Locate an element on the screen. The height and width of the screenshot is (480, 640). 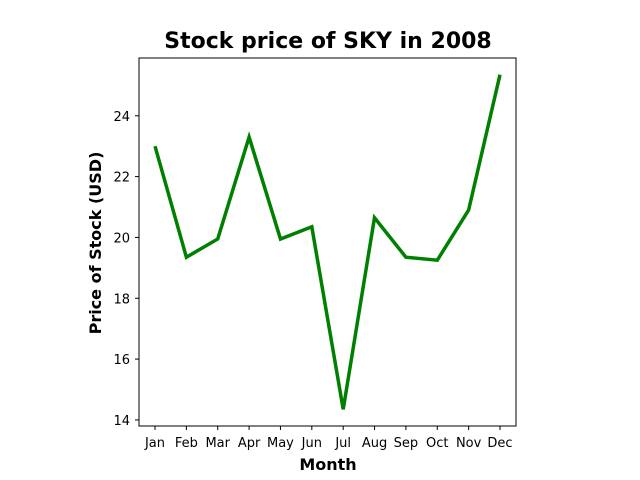
x-tick-label: Jun is located at coordinates (311, 443).